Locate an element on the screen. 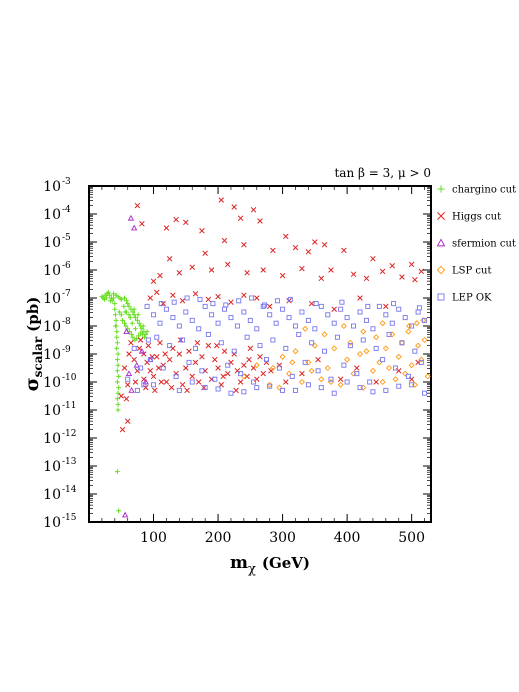 The width and height of the screenshot is (519, 692). x-tick-label: 200 is located at coordinates (218, 538).